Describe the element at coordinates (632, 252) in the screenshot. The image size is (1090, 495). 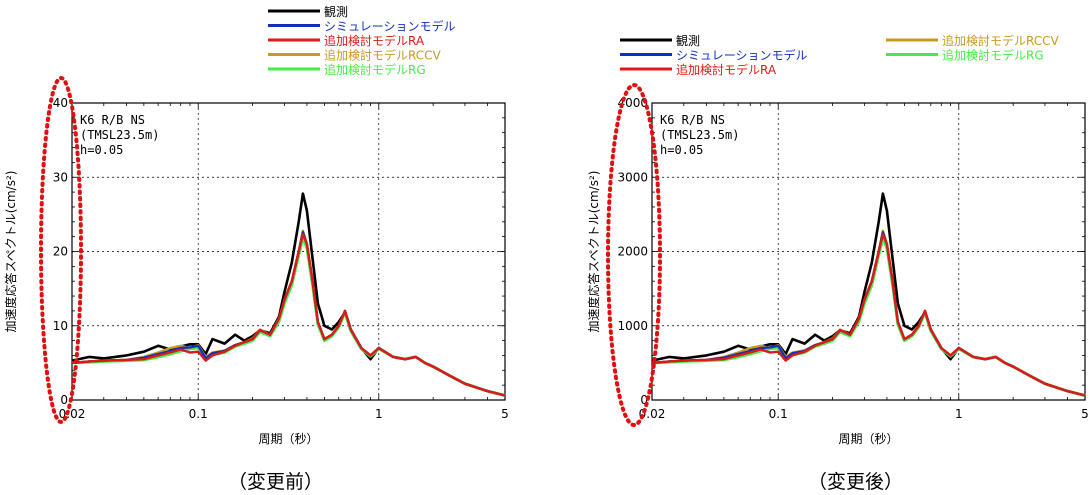
I see `y-tick-label: 2000` at that location.